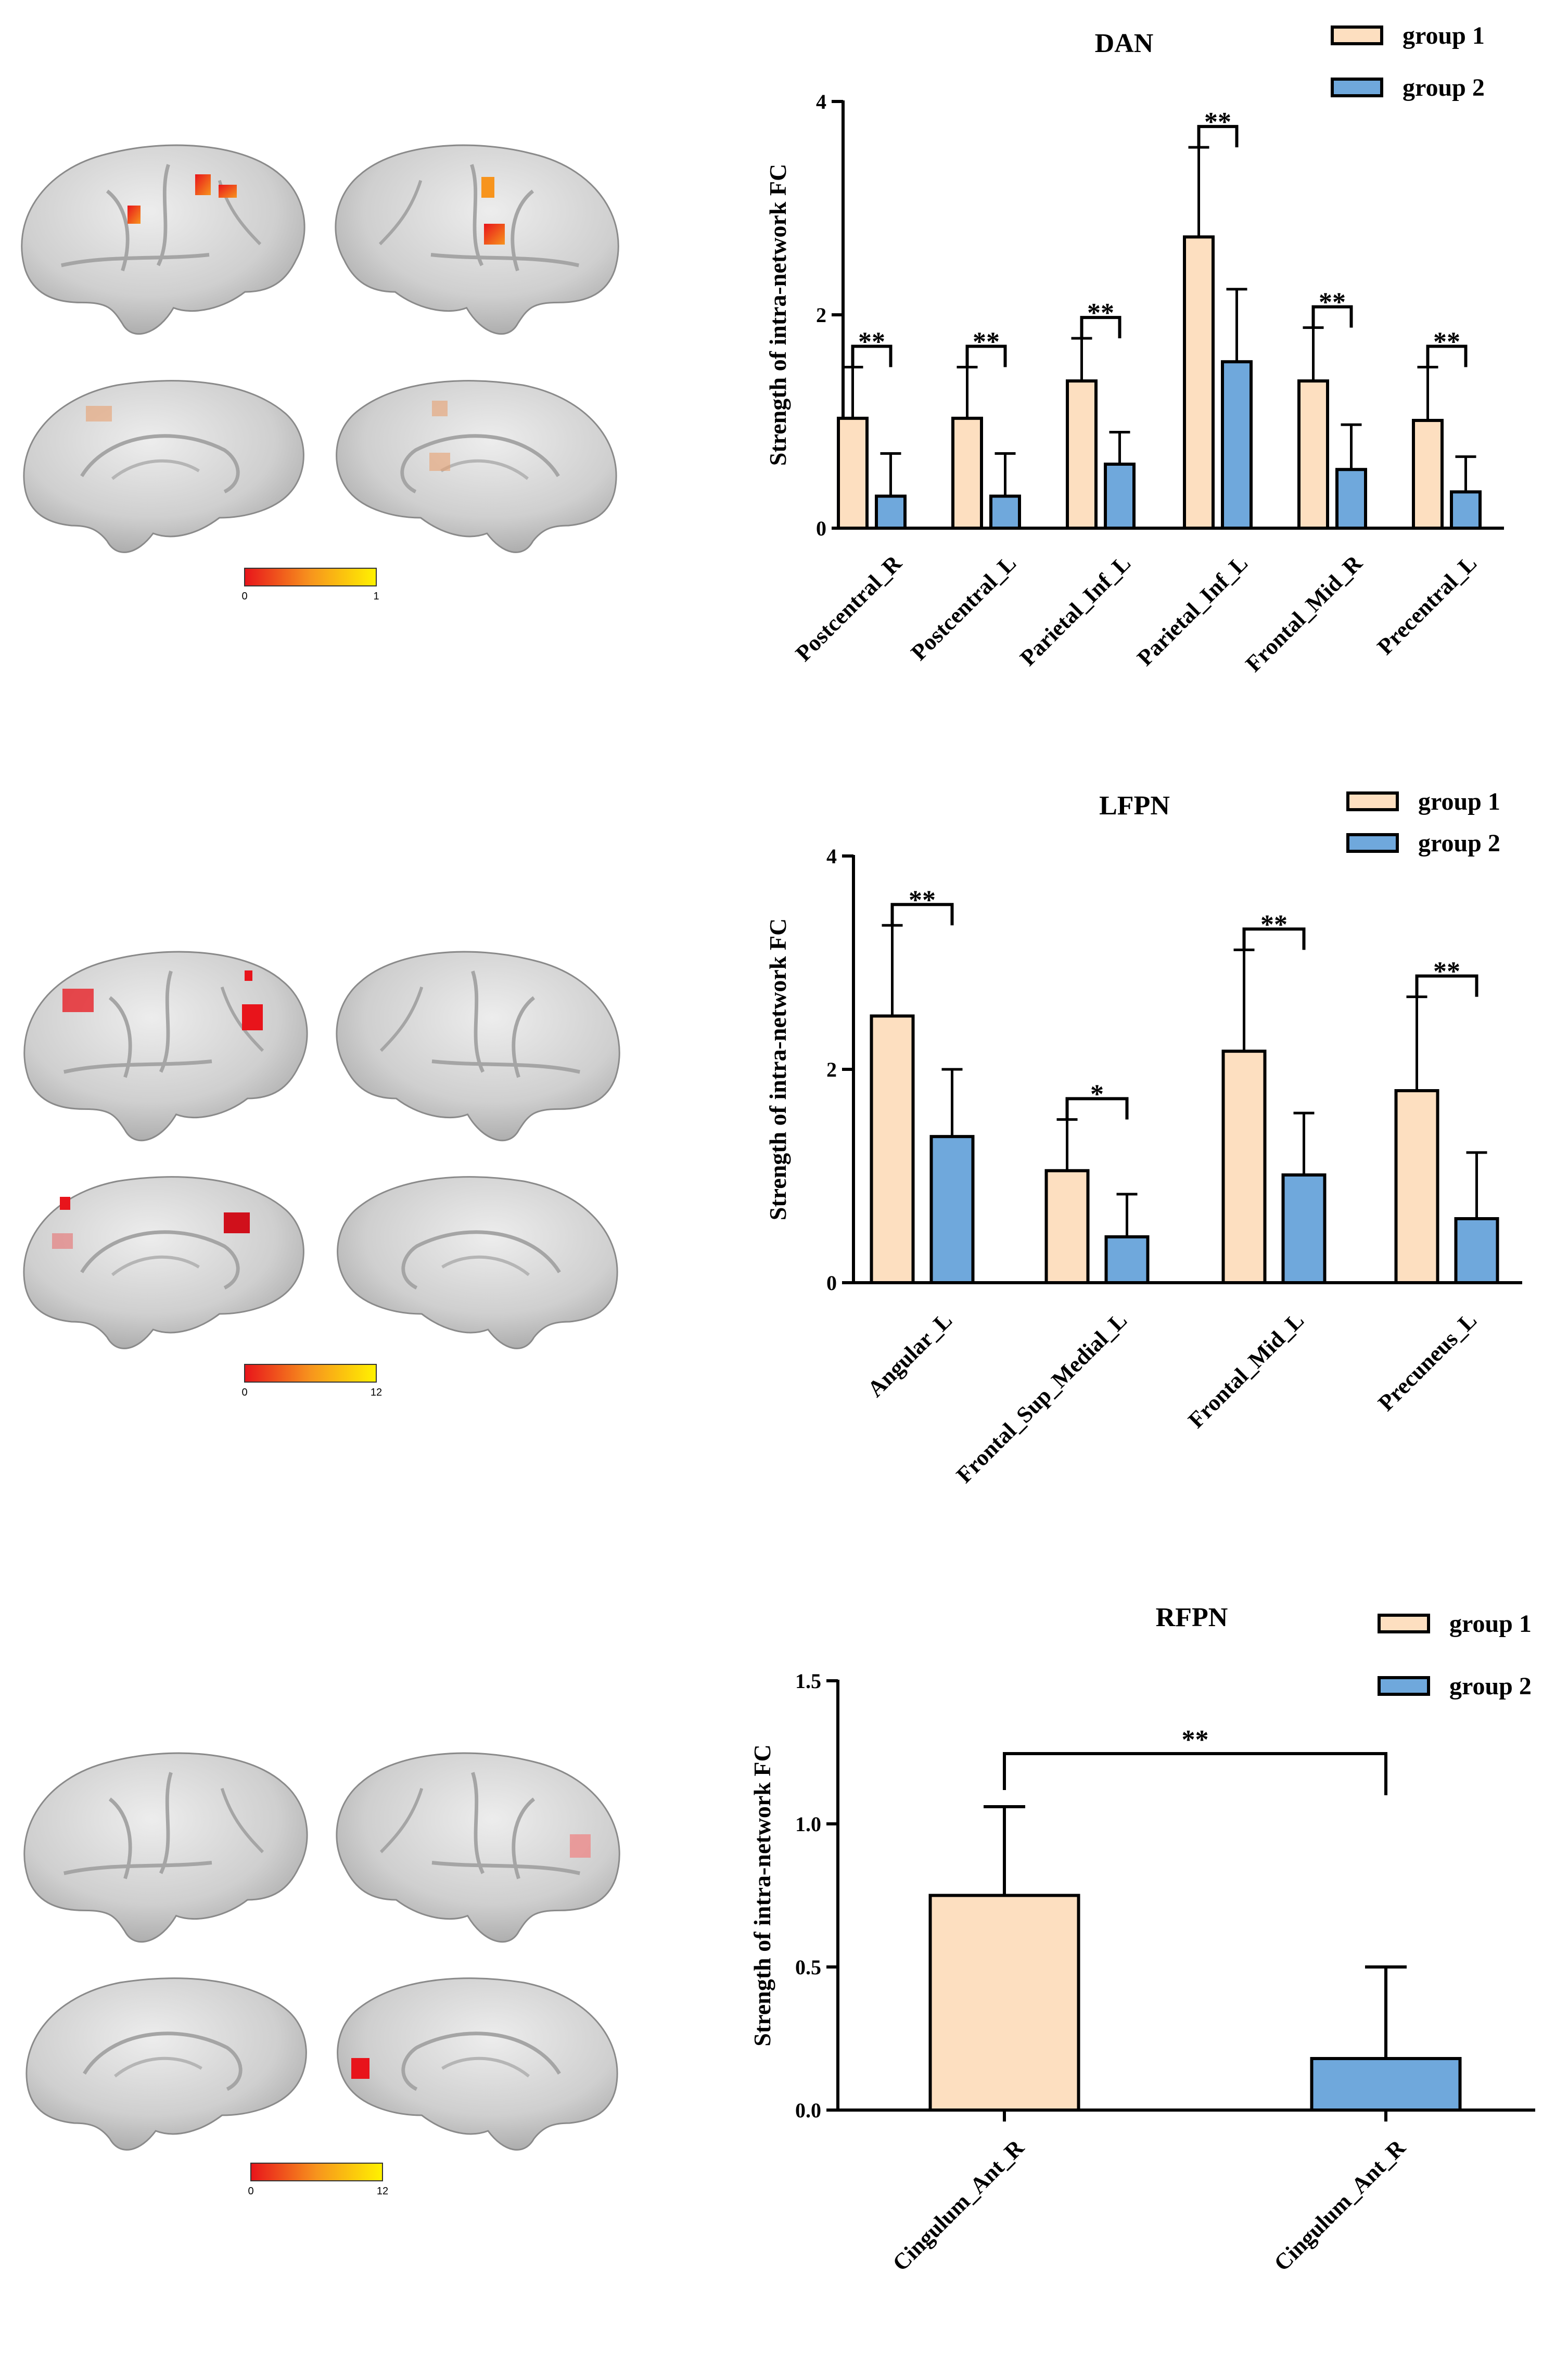 The width and height of the screenshot is (1568, 2364). What do you see at coordinates (1097, 1094) in the screenshot?
I see `significance-label: *` at bounding box center [1097, 1094].